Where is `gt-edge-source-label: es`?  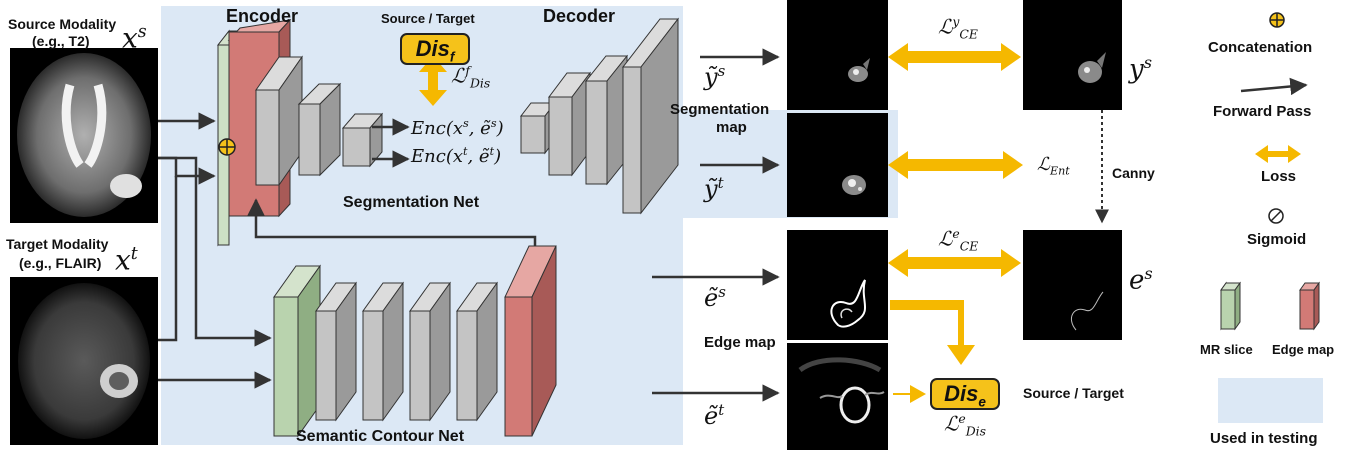
gt-edge-source-label: es is located at coordinates (1141, 280).